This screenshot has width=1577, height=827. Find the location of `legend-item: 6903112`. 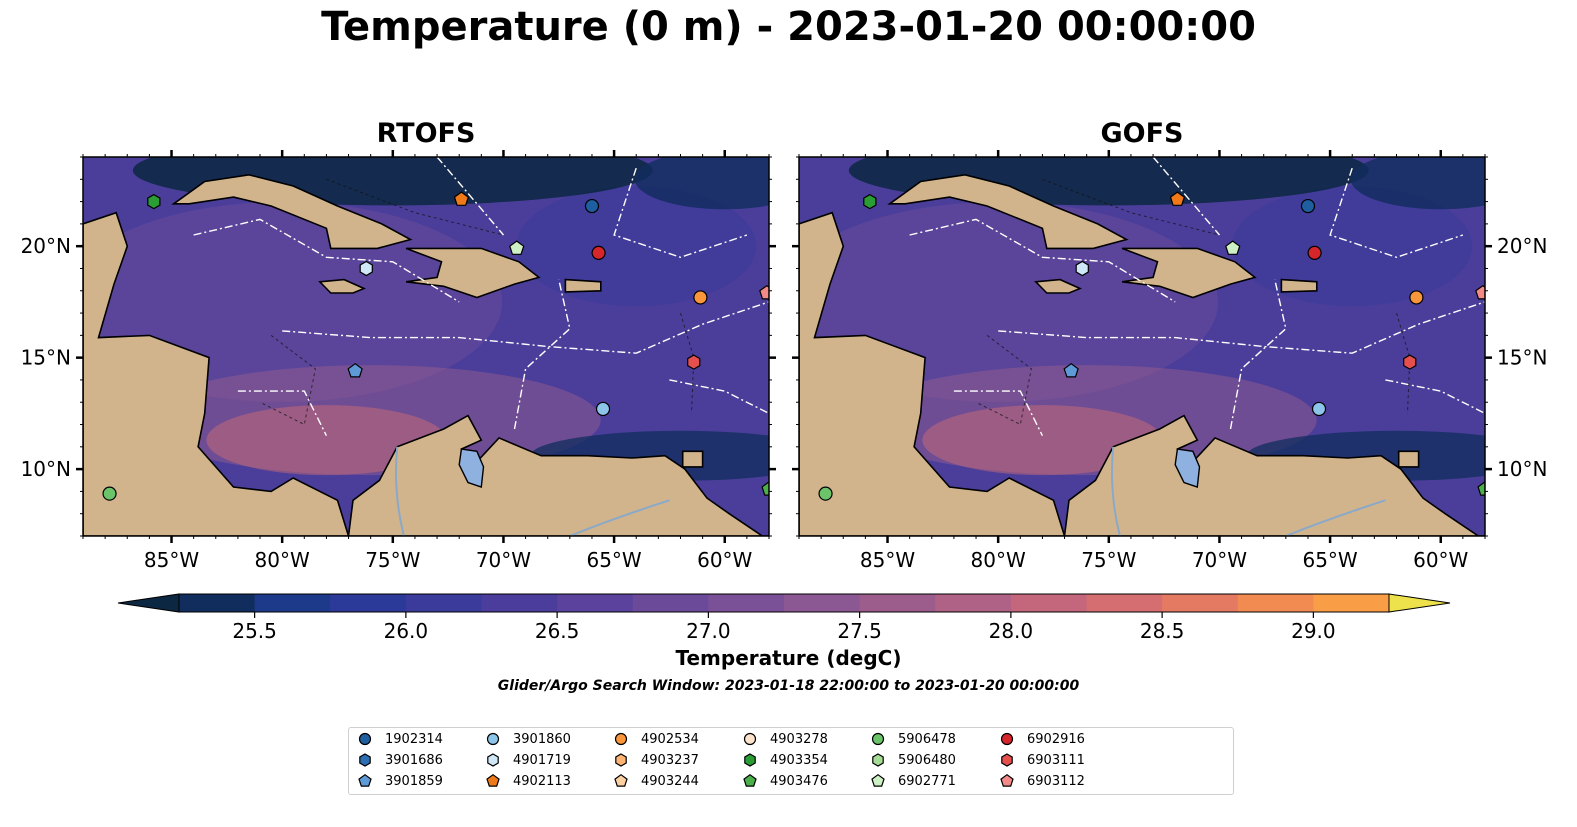

legend-item: 6903112 is located at coordinates (1042, 781).